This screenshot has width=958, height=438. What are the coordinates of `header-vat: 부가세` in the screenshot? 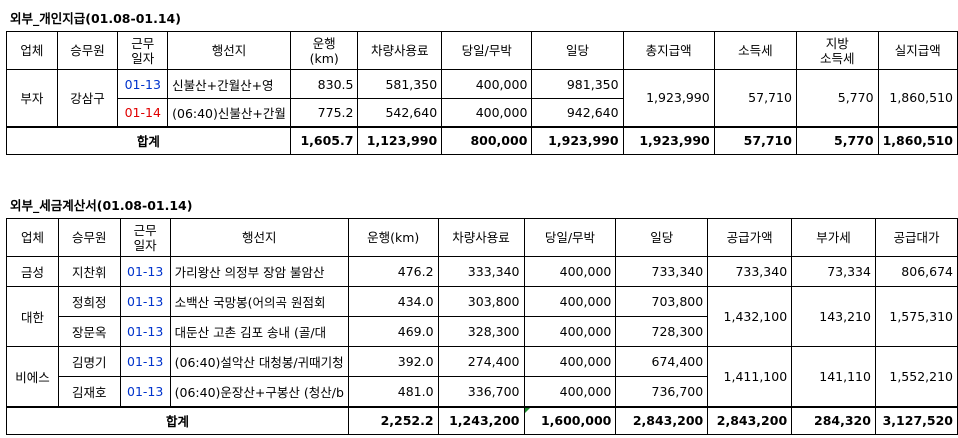 It's located at (833, 237).